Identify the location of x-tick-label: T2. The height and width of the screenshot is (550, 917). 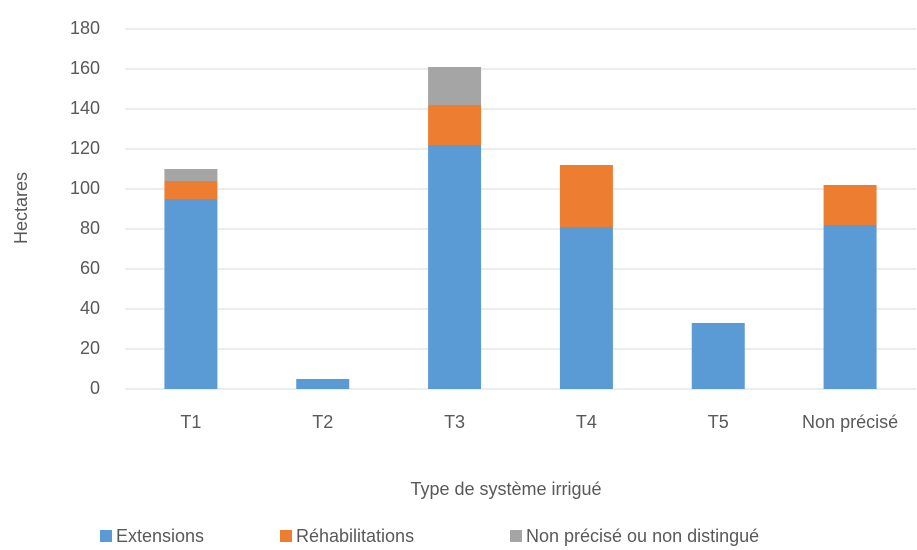
(322, 422).